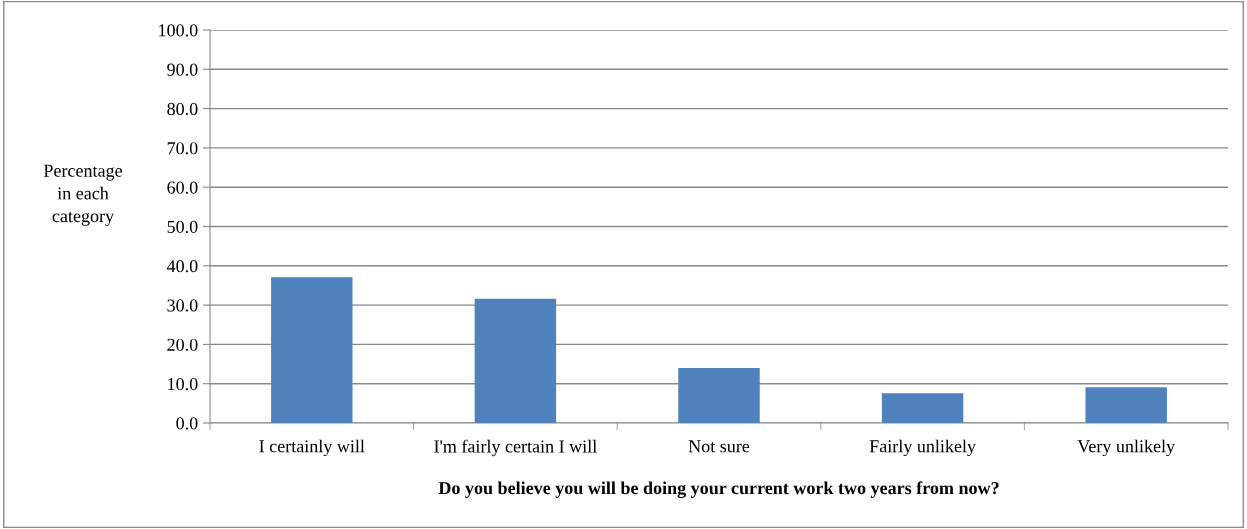  Describe the element at coordinates (183, 384) in the screenshot. I see `y-tick-label: 10.0` at that location.